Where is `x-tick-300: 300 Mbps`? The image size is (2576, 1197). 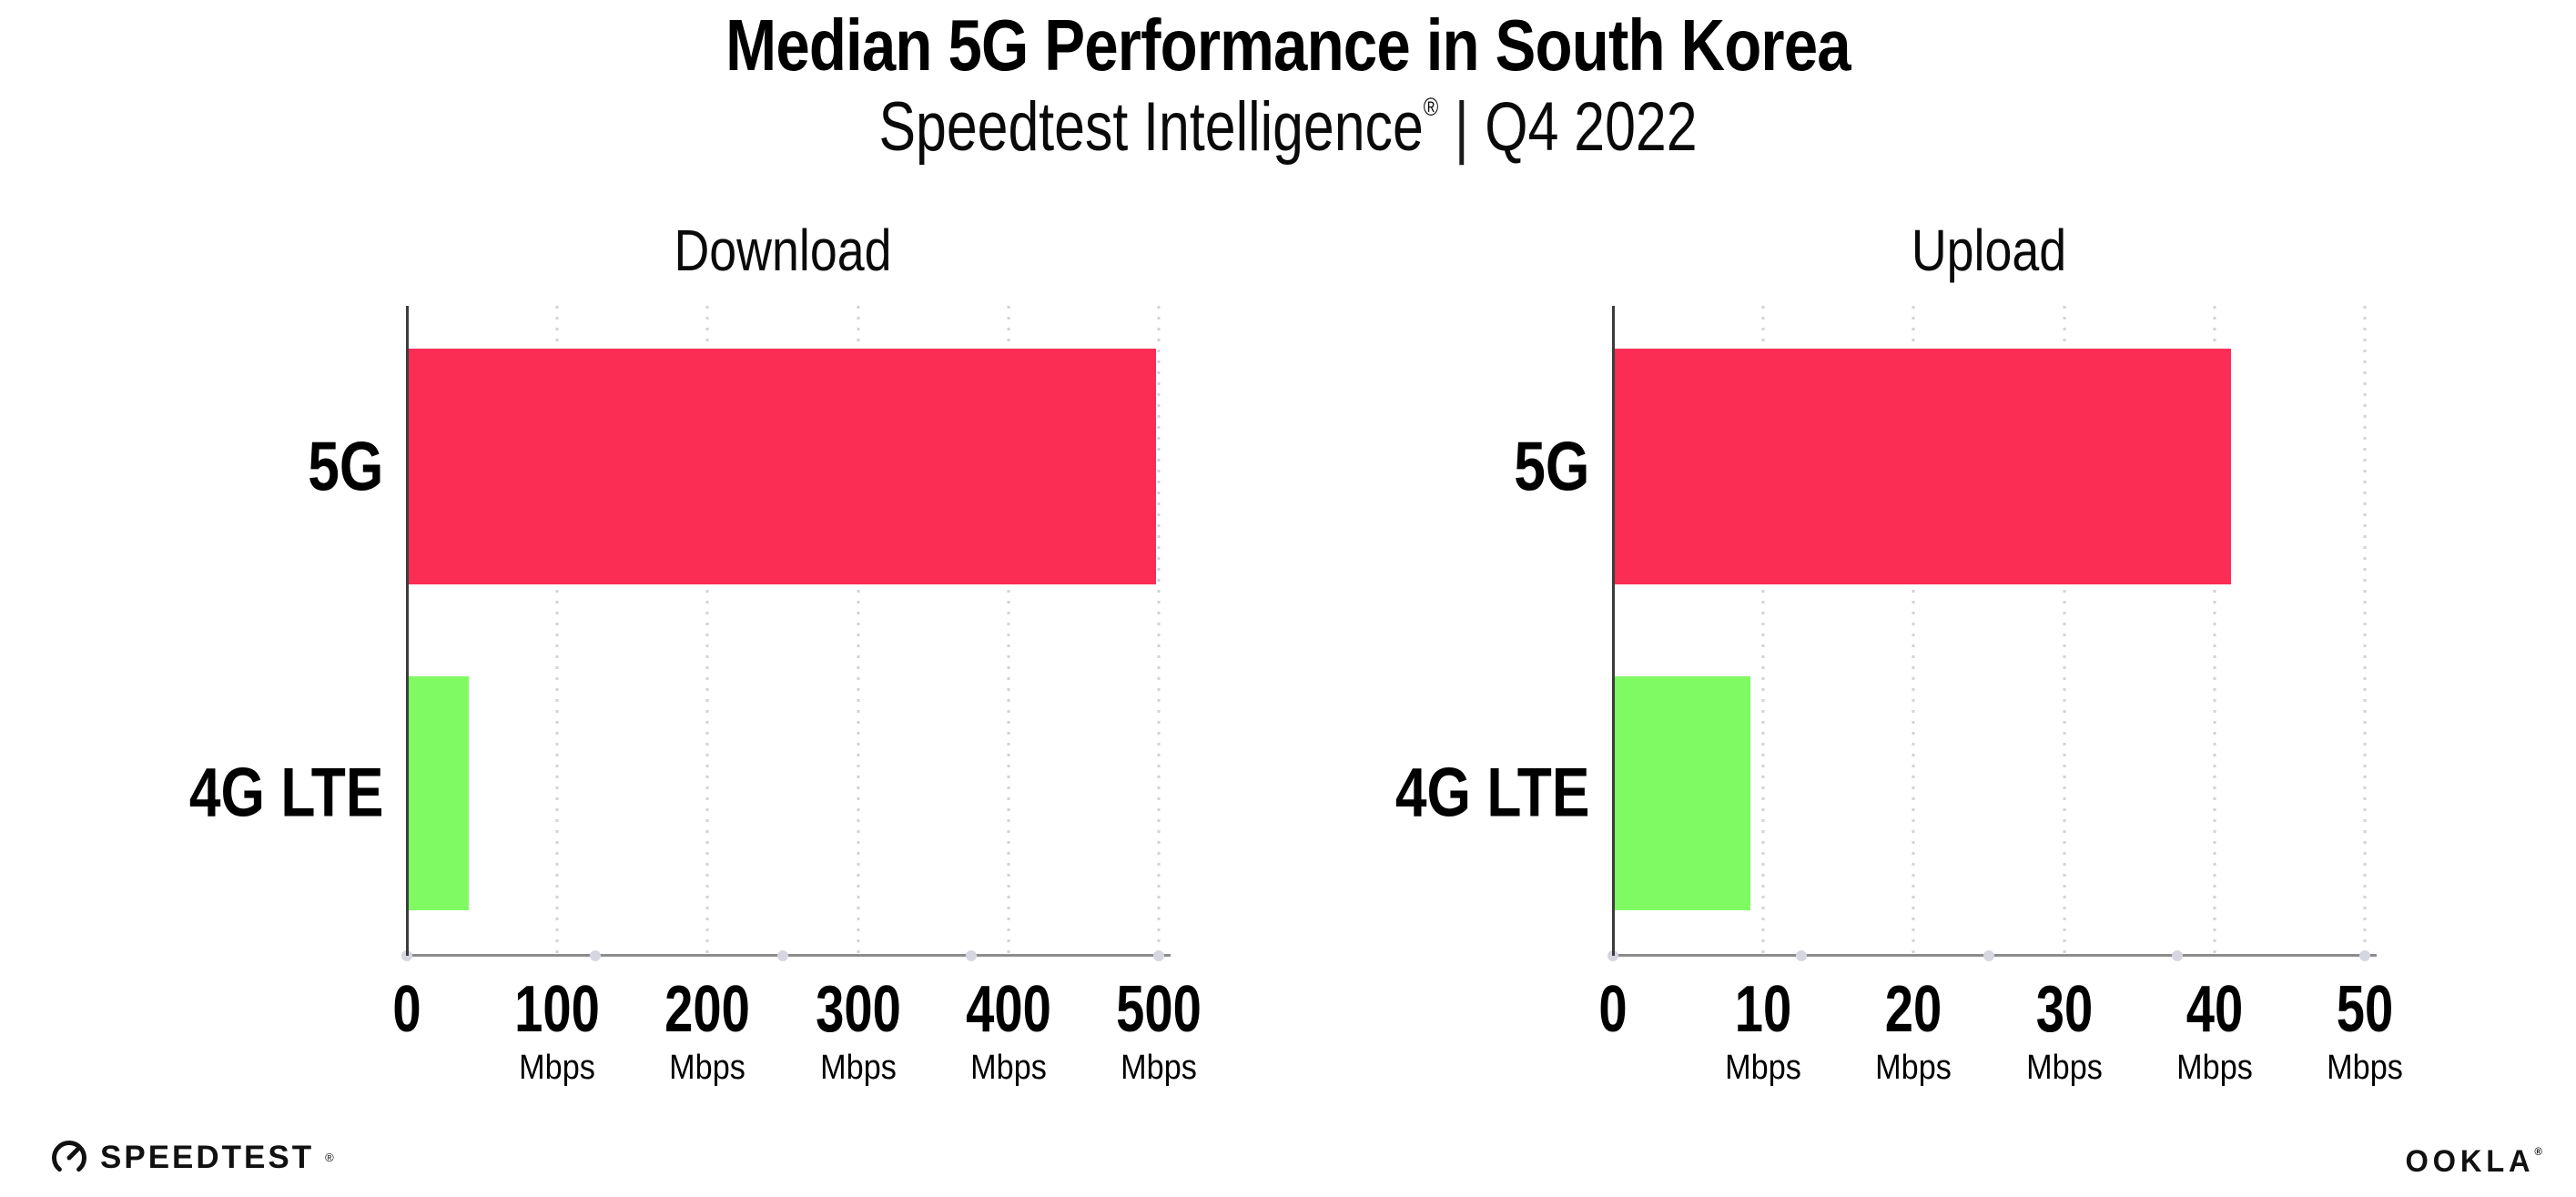
x-tick-300: 300 Mbps is located at coordinates (858, 1030).